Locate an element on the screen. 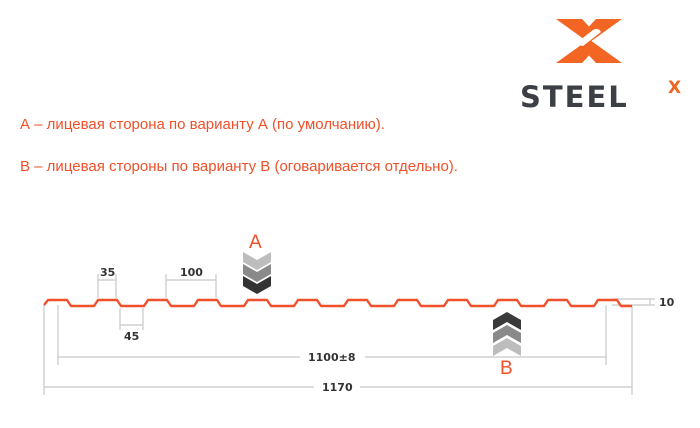 The width and height of the screenshot is (700, 428). side-b-arrow-icon is located at coordinates (507, 334).